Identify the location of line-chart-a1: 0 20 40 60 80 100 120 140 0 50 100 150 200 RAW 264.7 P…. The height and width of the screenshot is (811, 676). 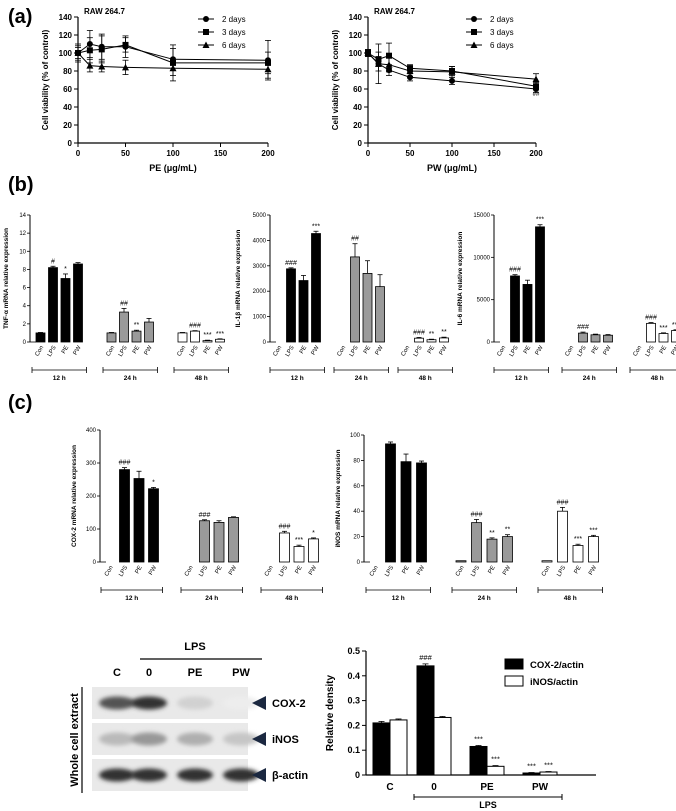
(158, 90).